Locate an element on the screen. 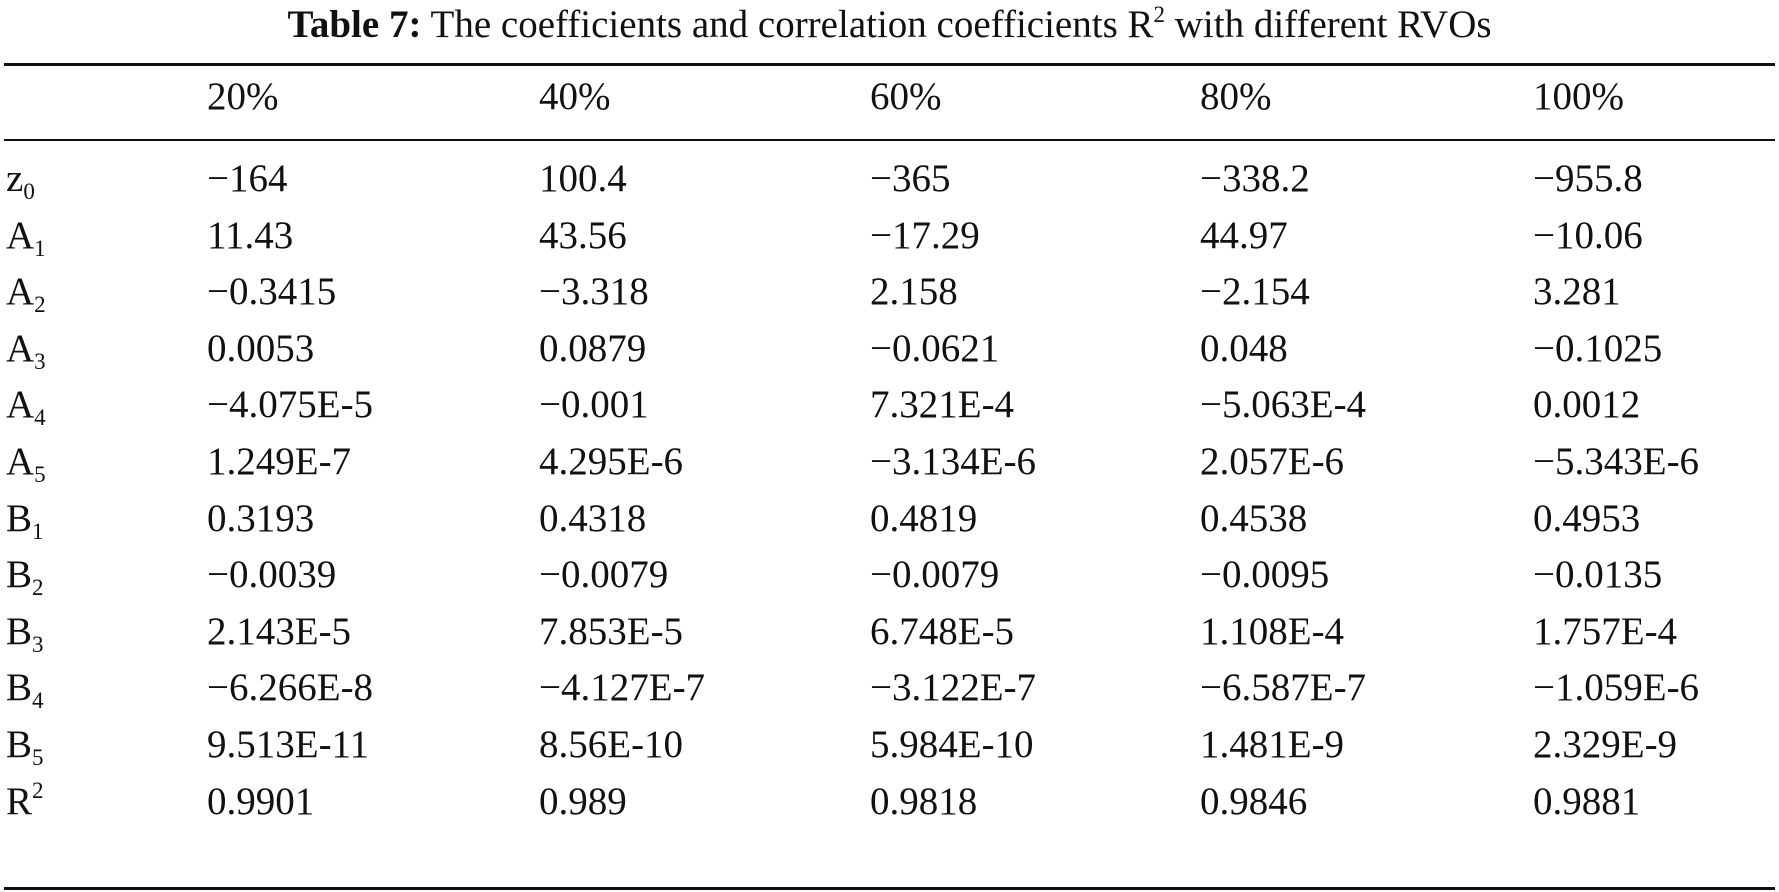  table-cell: 11.43 is located at coordinates (250, 235).